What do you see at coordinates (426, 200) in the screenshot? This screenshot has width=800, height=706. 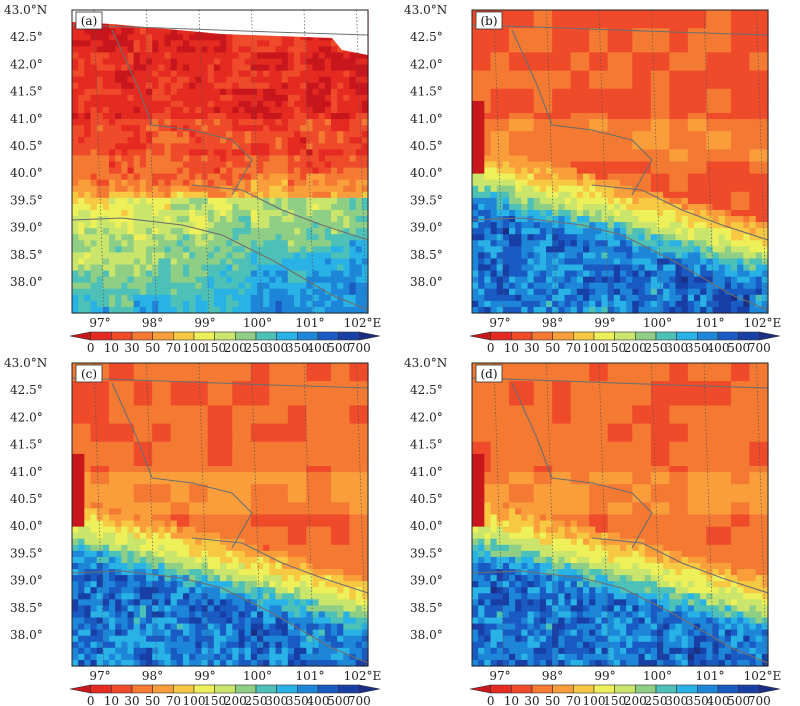 I see `lat-tick-label: 39.5°` at bounding box center [426, 200].